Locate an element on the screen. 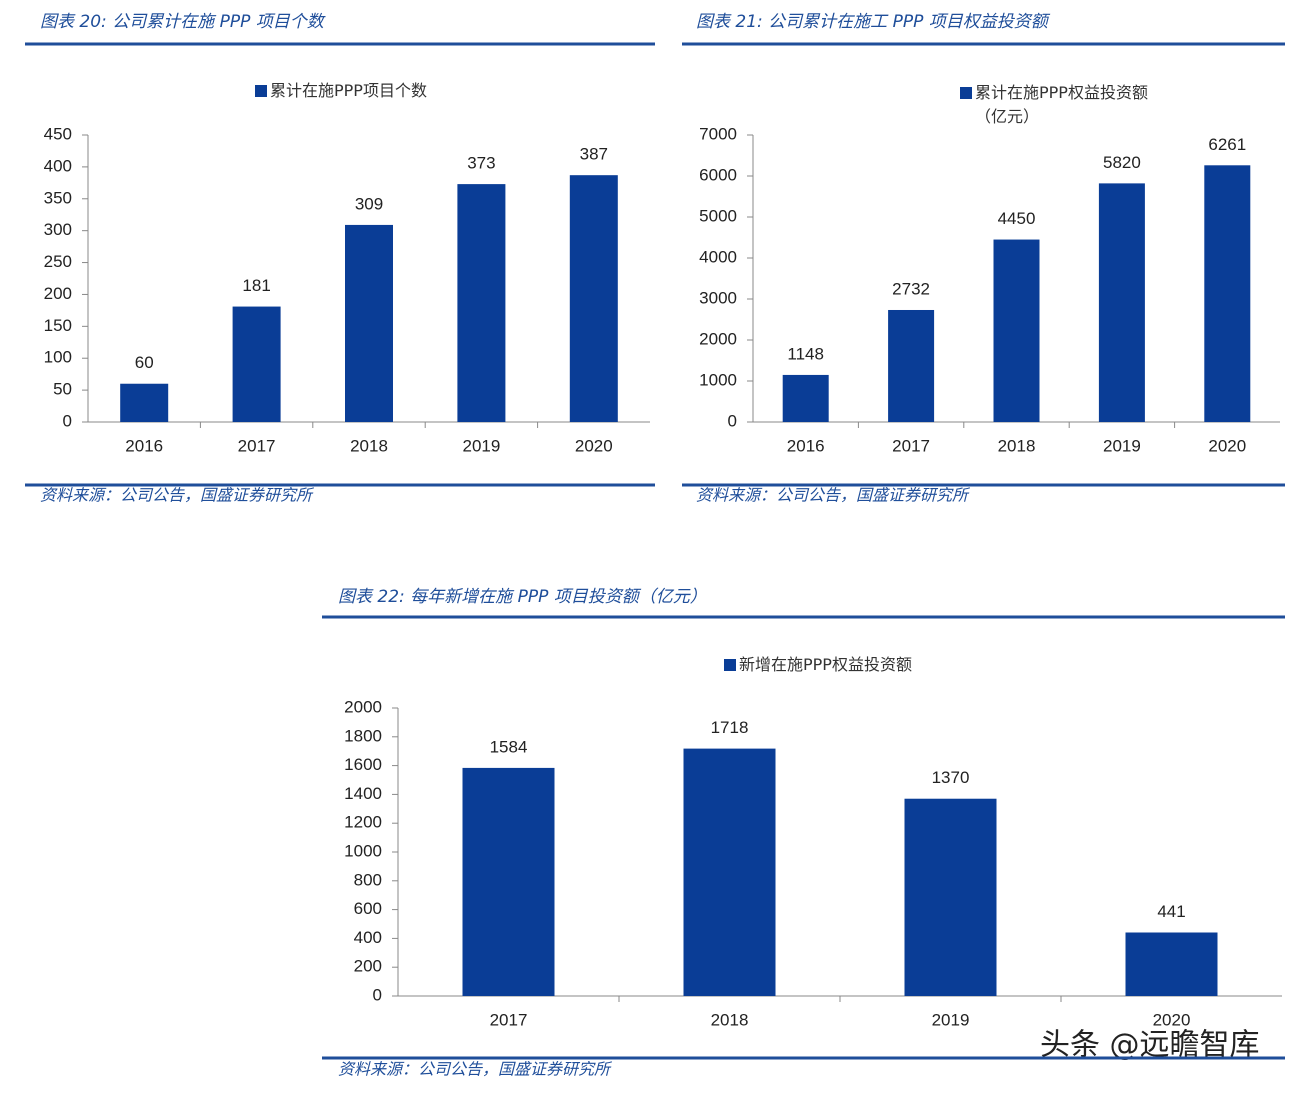 The width and height of the screenshot is (1310, 1095). y-tick-label: 350 is located at coordinates (58, 197).